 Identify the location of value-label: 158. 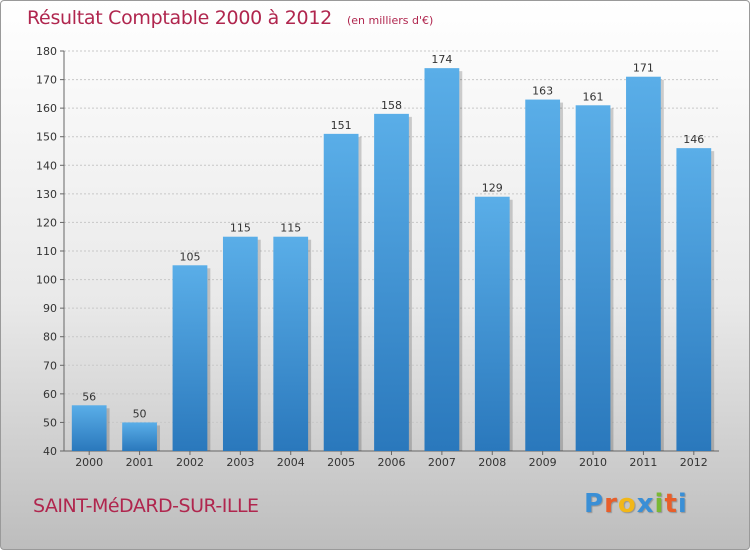
(391, 105).